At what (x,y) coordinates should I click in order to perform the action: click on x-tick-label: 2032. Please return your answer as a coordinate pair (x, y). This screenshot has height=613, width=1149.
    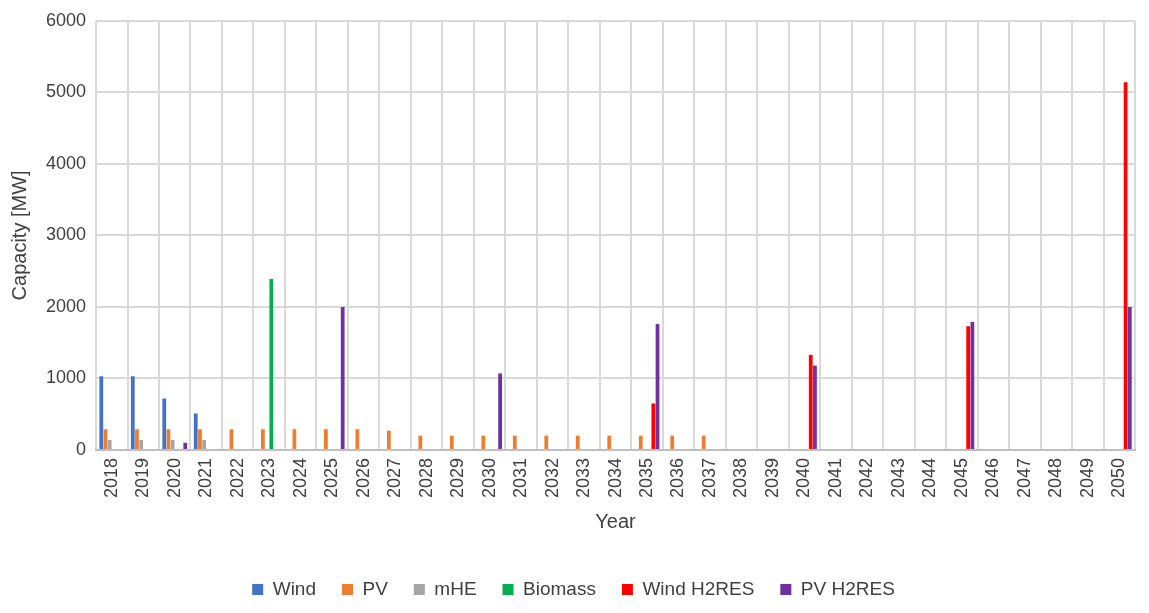
    Looking at the image, I should click on (551, 477).